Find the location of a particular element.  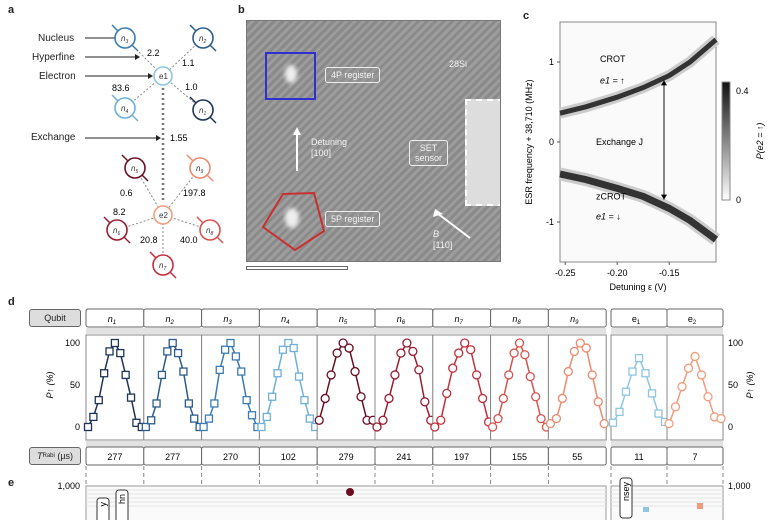

colorbar-label: P(e2 = ↑) is located at coordinates (760, 141).